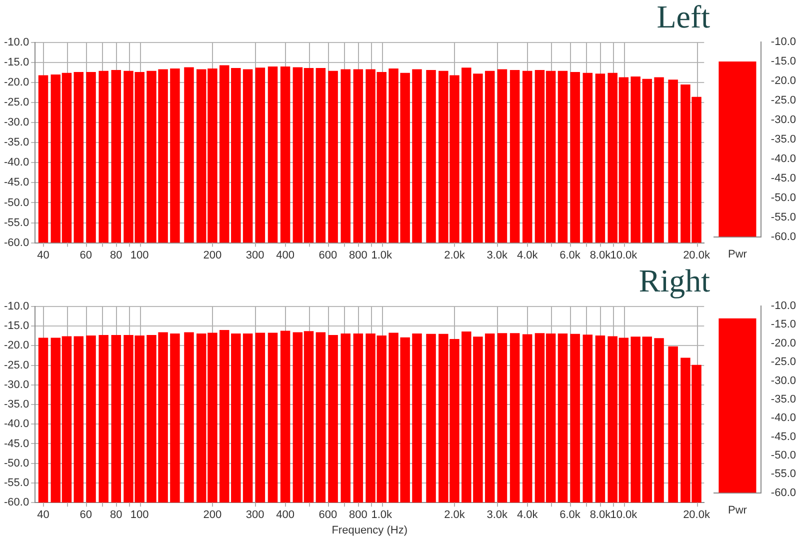 Image resolution: width=800 pixels, height=537 pixels. Describe the element at coordinates (116, 255) in the screenshot. I see `x-tick-label: 80` at that location.